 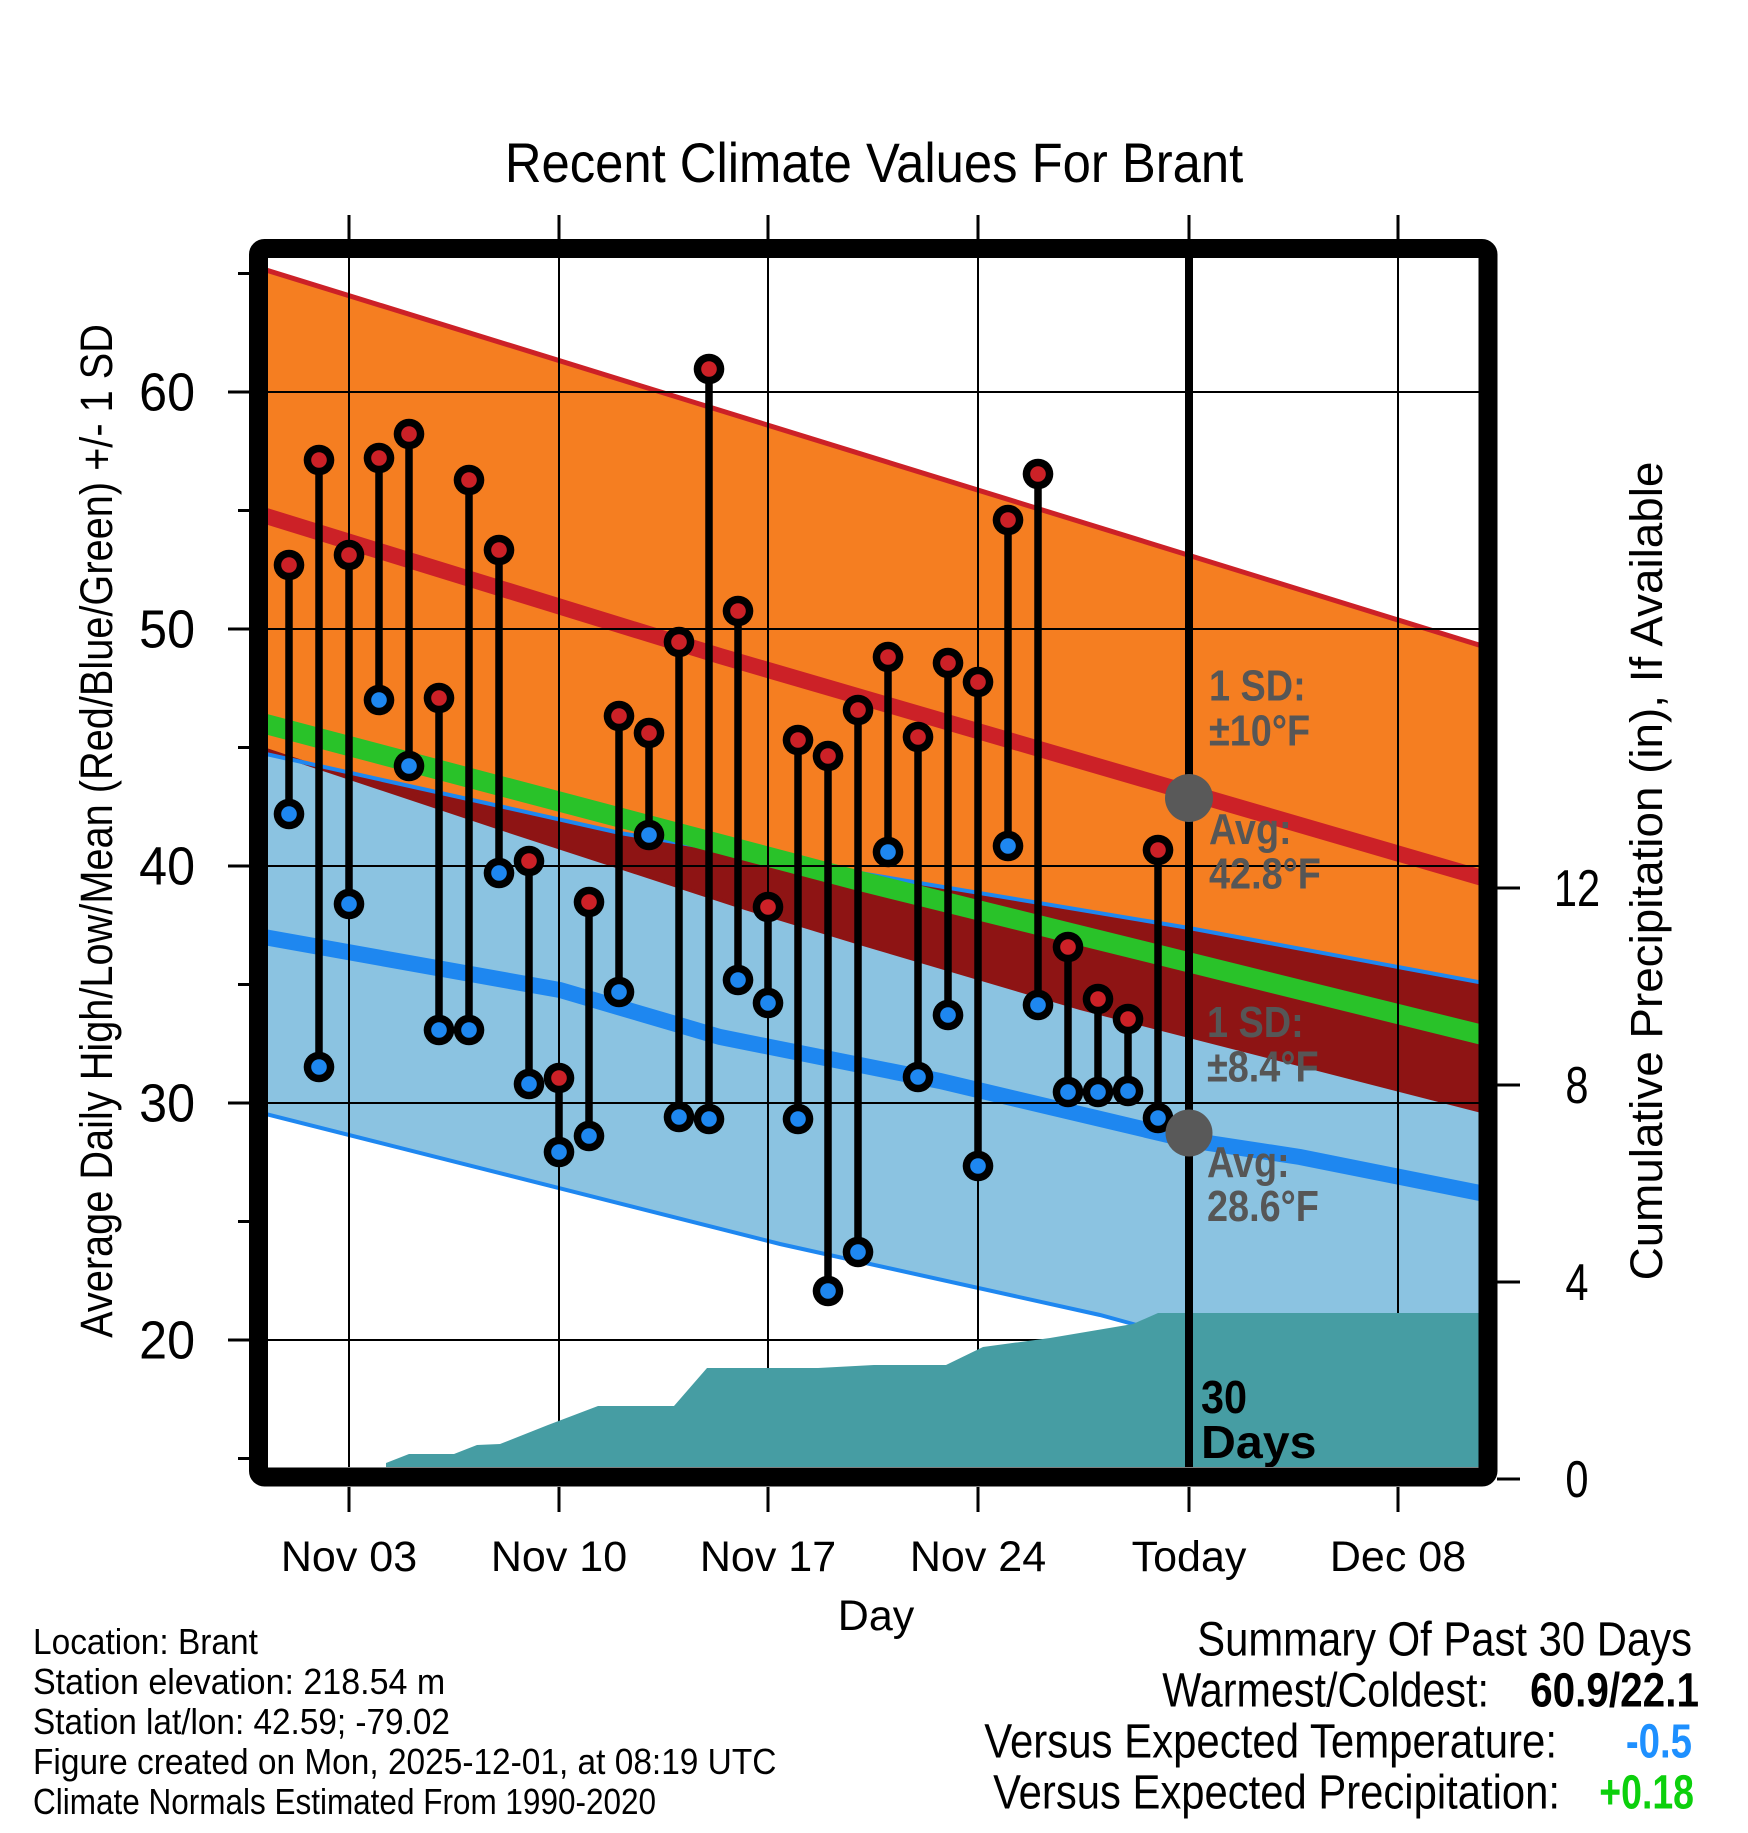 I want to click on svg-text: Today, so click(x=1189, y=1557).